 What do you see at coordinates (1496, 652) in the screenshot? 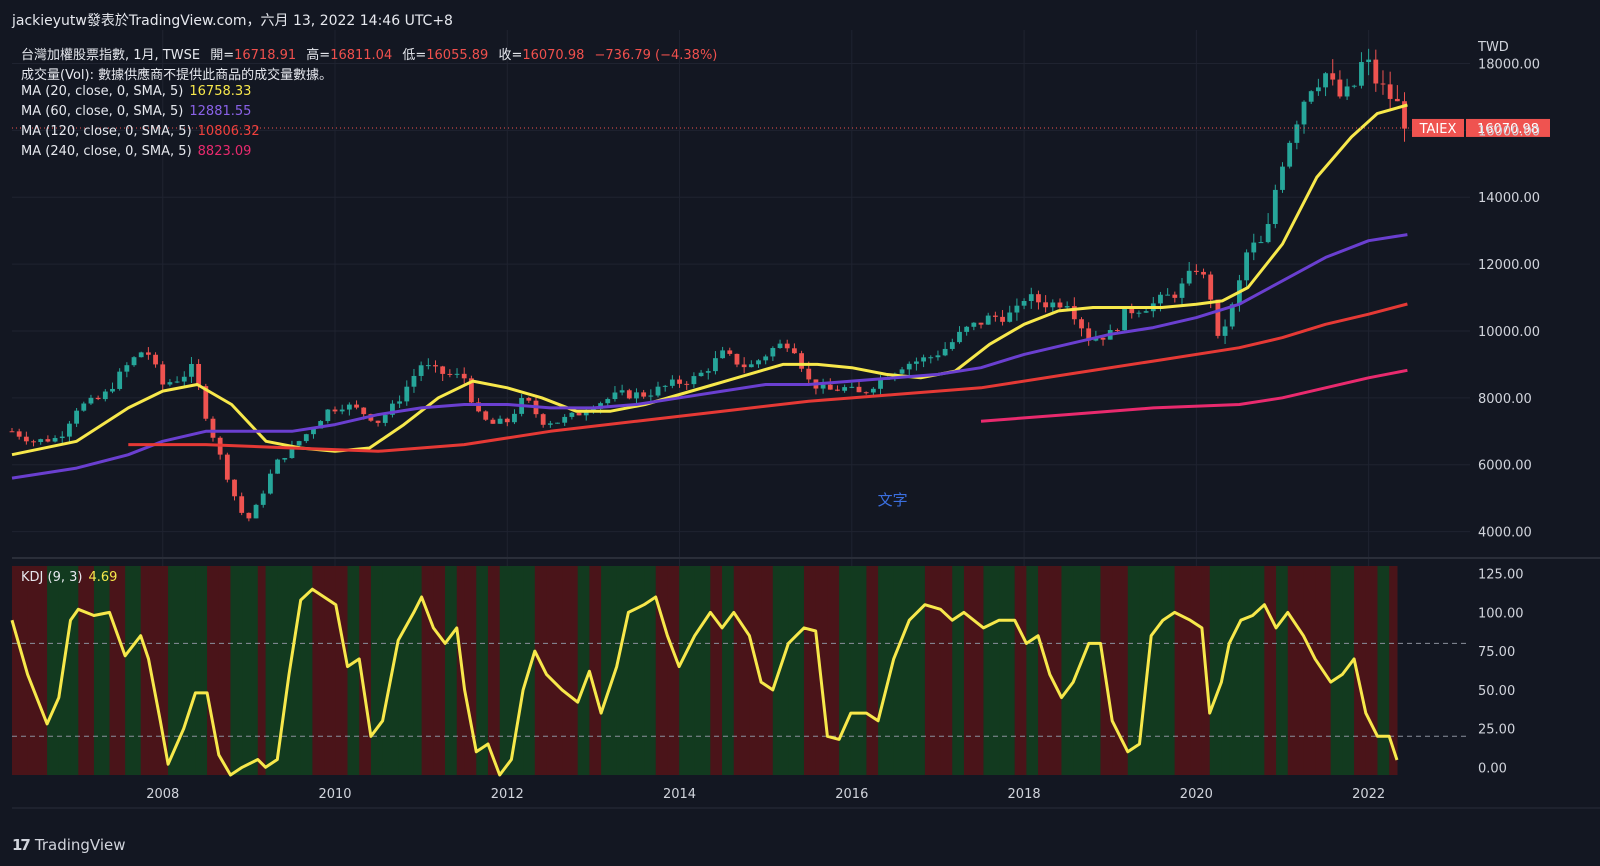
I see `kdj-axis-tick: 75.00` at bounding box center [1496, 652].